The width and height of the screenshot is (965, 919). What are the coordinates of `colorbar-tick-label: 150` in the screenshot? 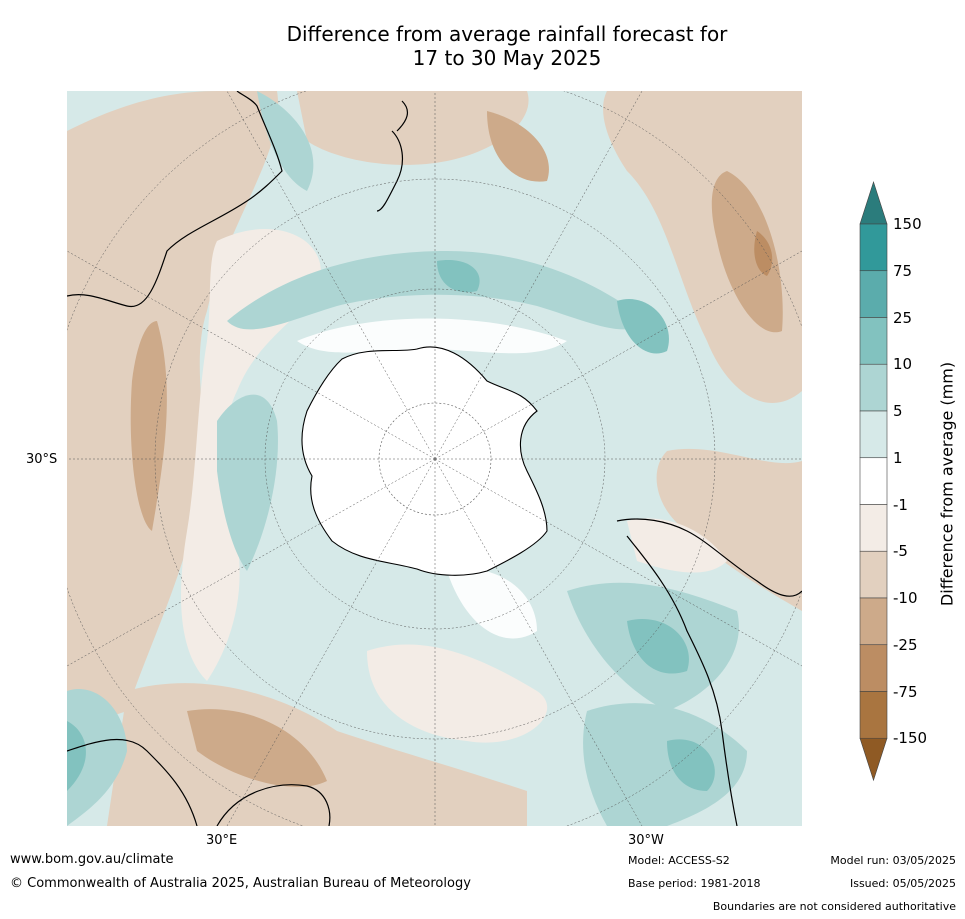 It's located at (907, 224).